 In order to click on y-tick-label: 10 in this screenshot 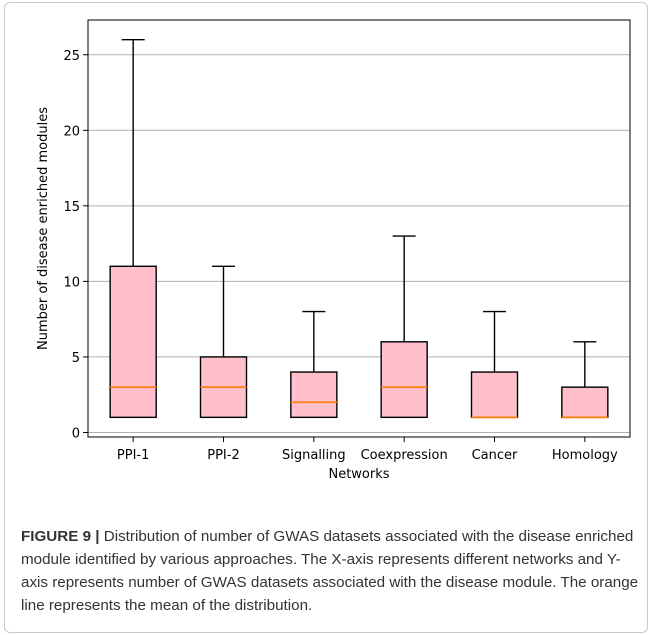, I will do `click(71, 282)`.